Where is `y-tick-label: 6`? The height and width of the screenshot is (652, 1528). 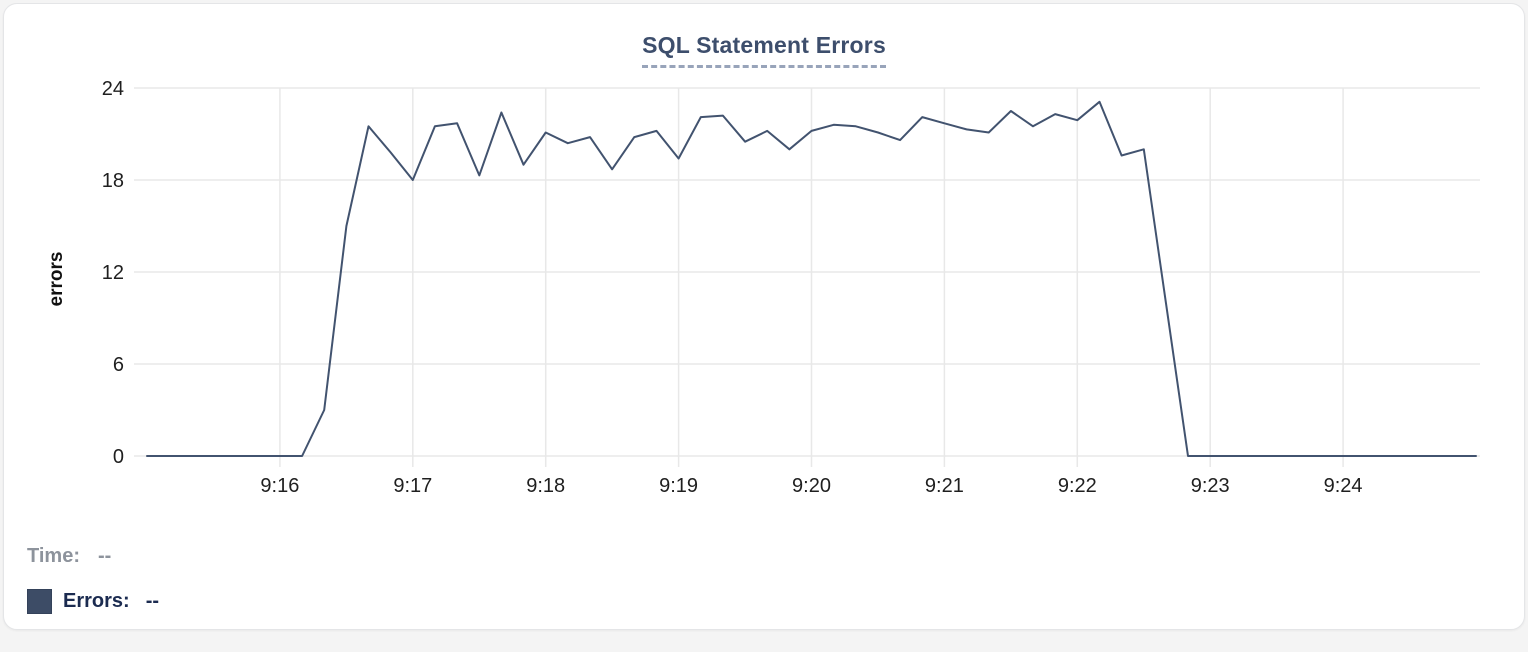
y-tick-label: 6 is located at coordinates (118, 365).